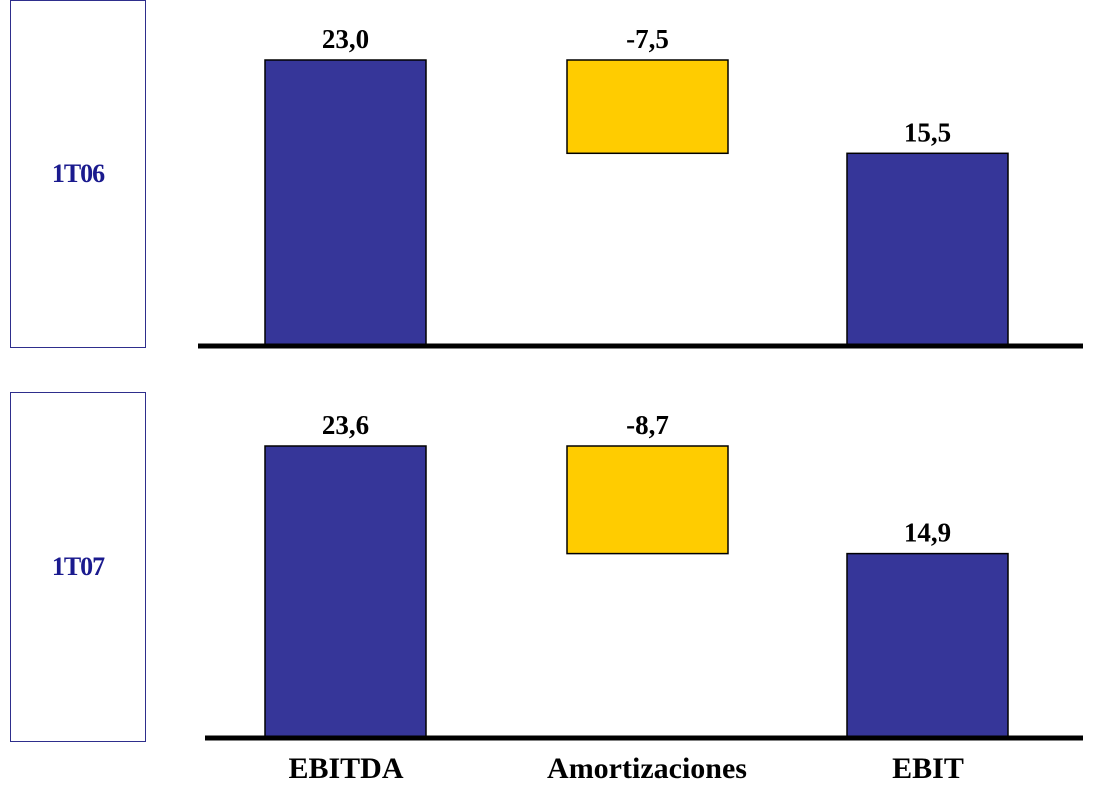 This screenshot has height=790, width=1100. I want to click on period-label-box: 1T07, so click(78, 567).